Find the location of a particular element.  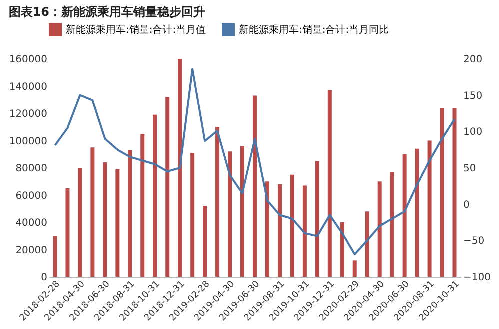

y2-tick-label: −50 is located at coordinates (474, 242).